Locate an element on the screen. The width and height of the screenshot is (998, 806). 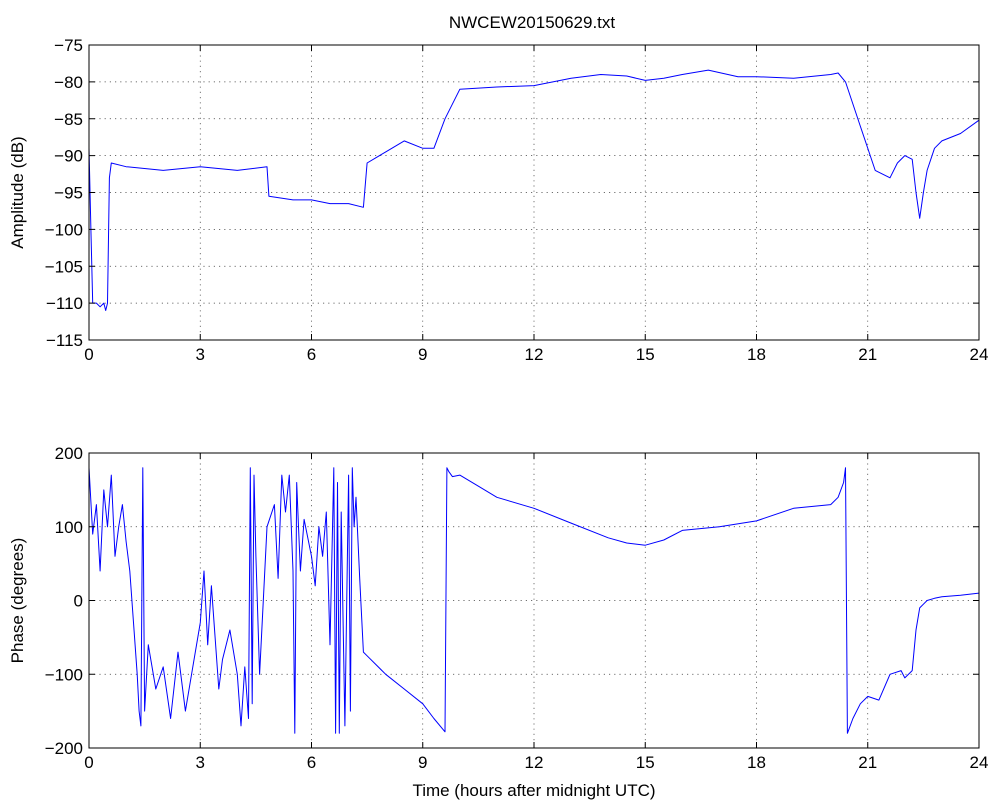
phase-y-tick-label: 0 is located at coordinates (78, 601).